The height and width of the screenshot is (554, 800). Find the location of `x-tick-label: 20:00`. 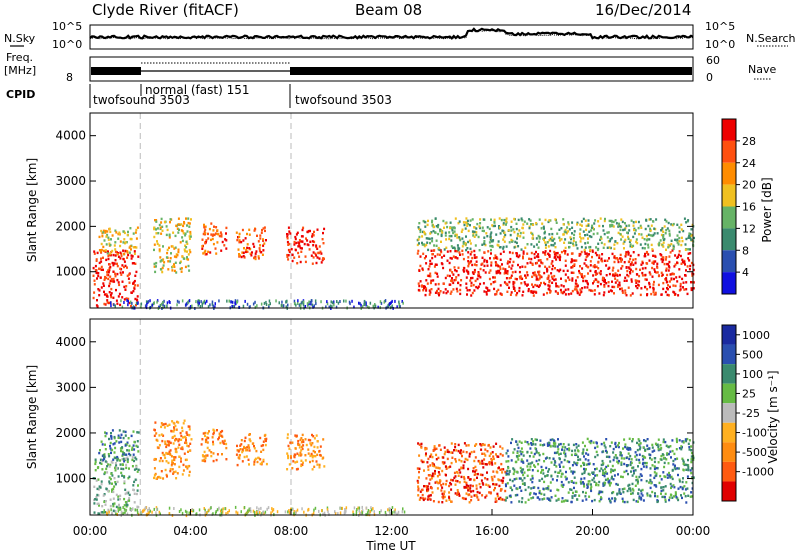

x-tick-label: 20:00 is located at coordinates (592, 531).